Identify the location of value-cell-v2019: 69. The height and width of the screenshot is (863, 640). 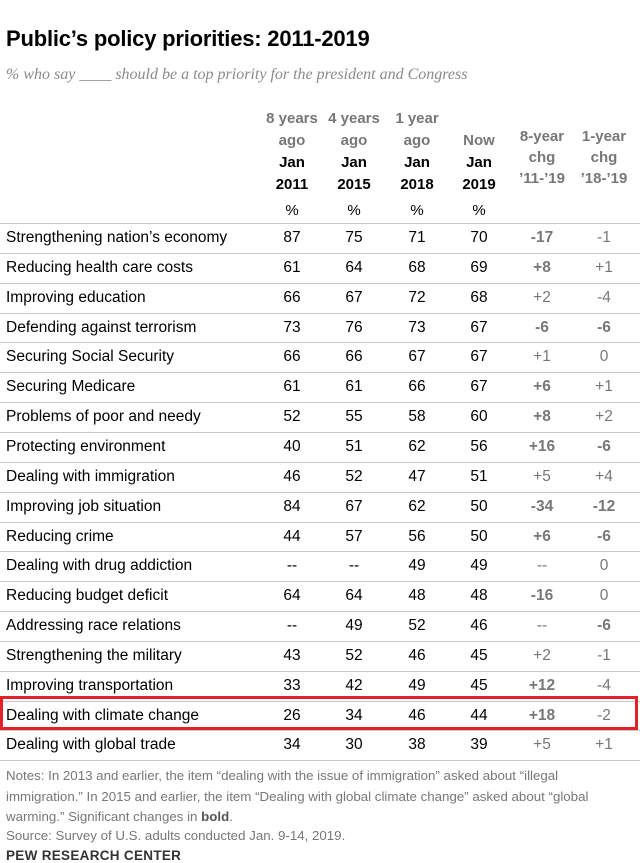
(479, 267).